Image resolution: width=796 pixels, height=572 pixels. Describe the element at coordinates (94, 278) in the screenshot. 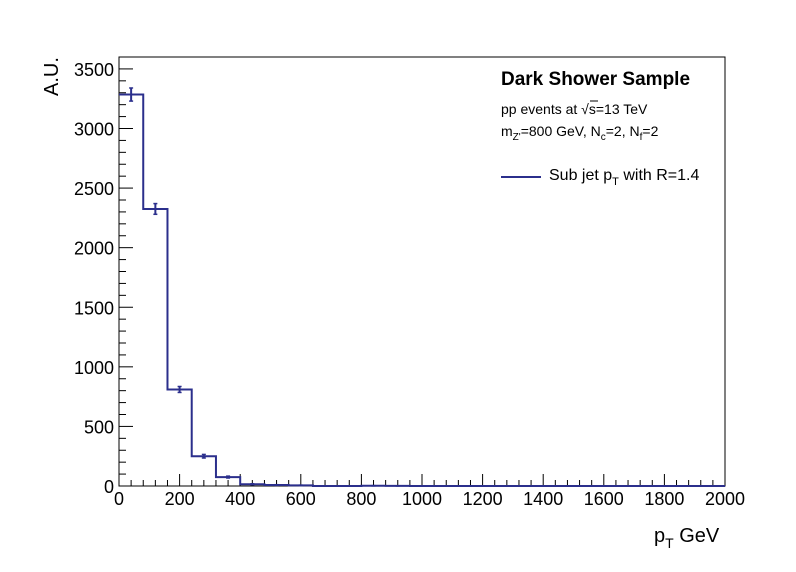

I see `y-axis-tick-labels: 0 500 1000 1500 2000 2500 3000 3500` at that location.